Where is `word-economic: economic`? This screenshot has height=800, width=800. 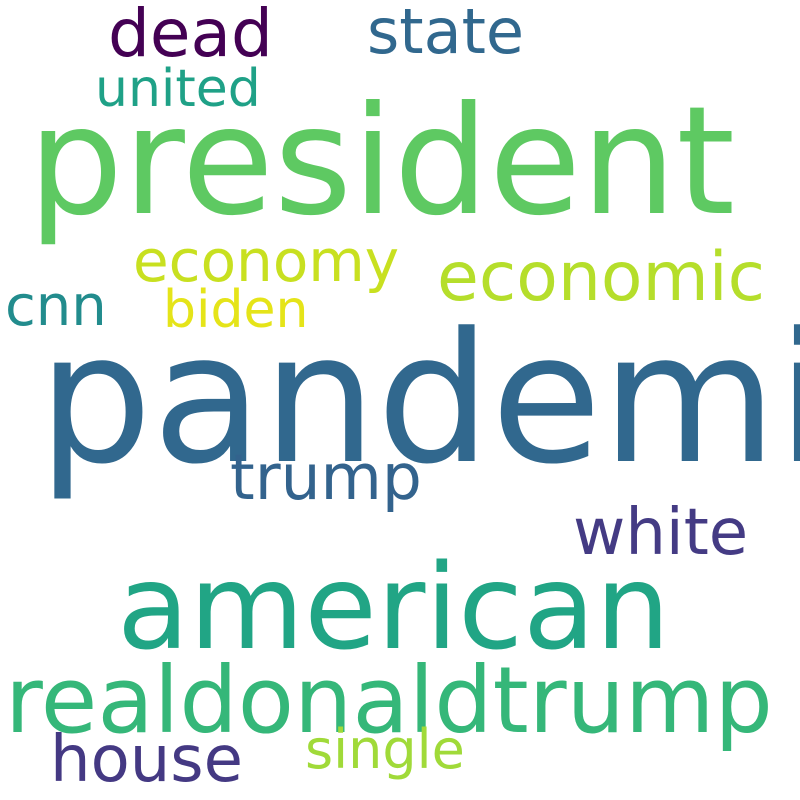 word-economic: economic is located at coordinates (601, 277).